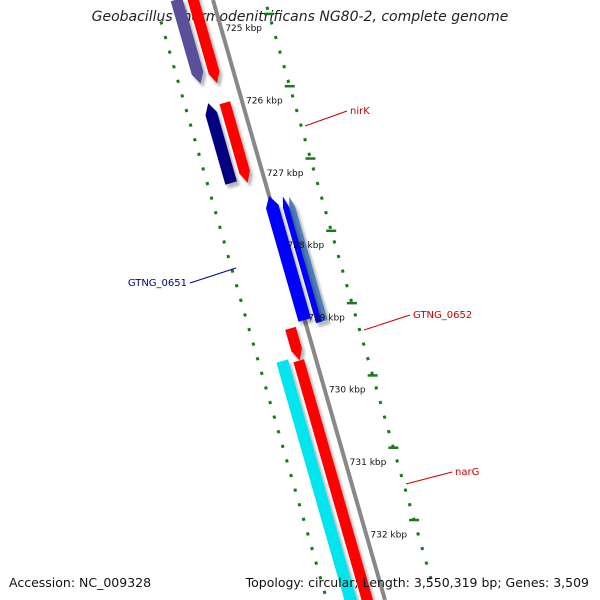 The image size is (600, 600). What do you see at coordinates (360, 111) in the screenshot?
I see `gene-label: nirK` at bounding box center [360, 111].